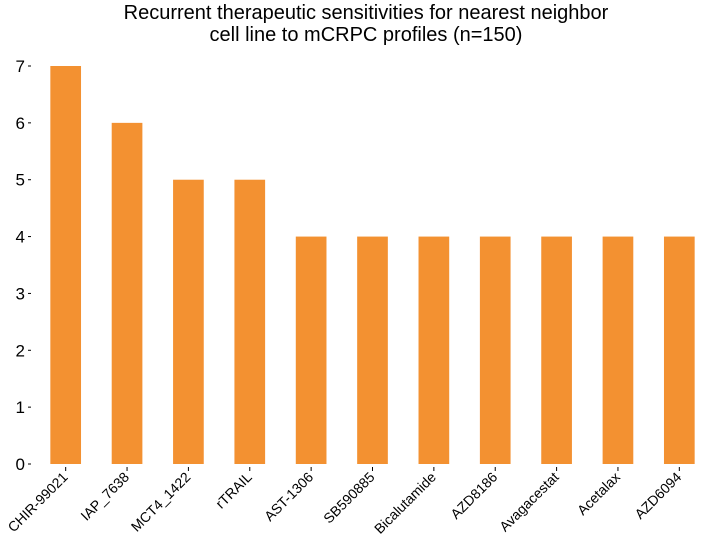  Describe the element at coordinates (161, 502) in the screenshot. I see `x-tick-label: MCT4_1422` at that location.